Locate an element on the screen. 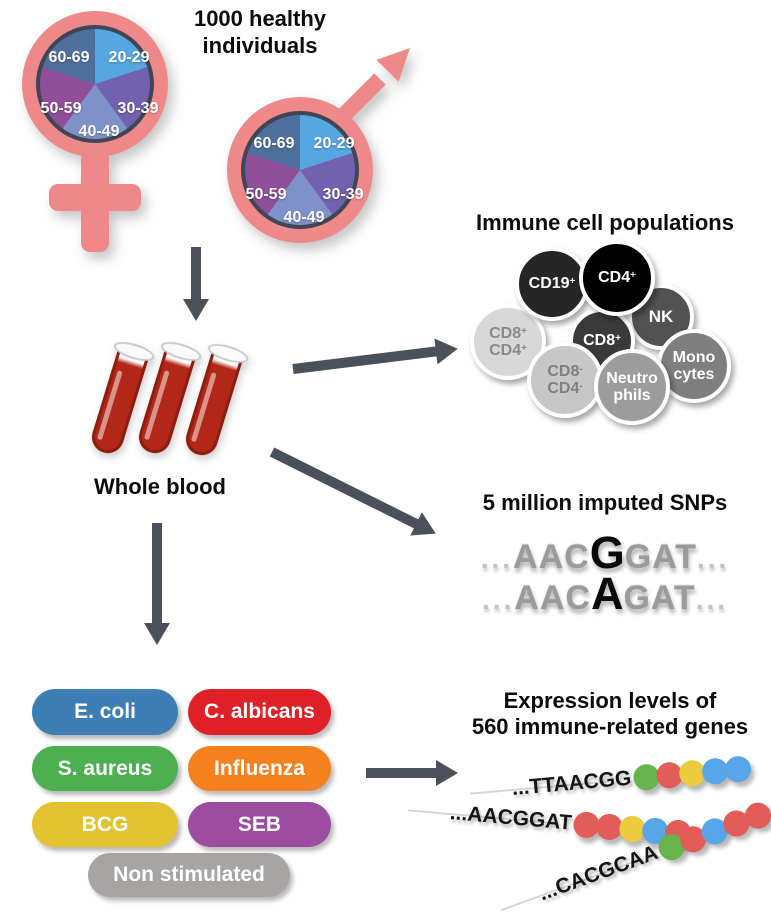 The height and width of the screenshot is (922, 771). stimulus-pill-influenza: Influenza is located at coordinates (259, 768).